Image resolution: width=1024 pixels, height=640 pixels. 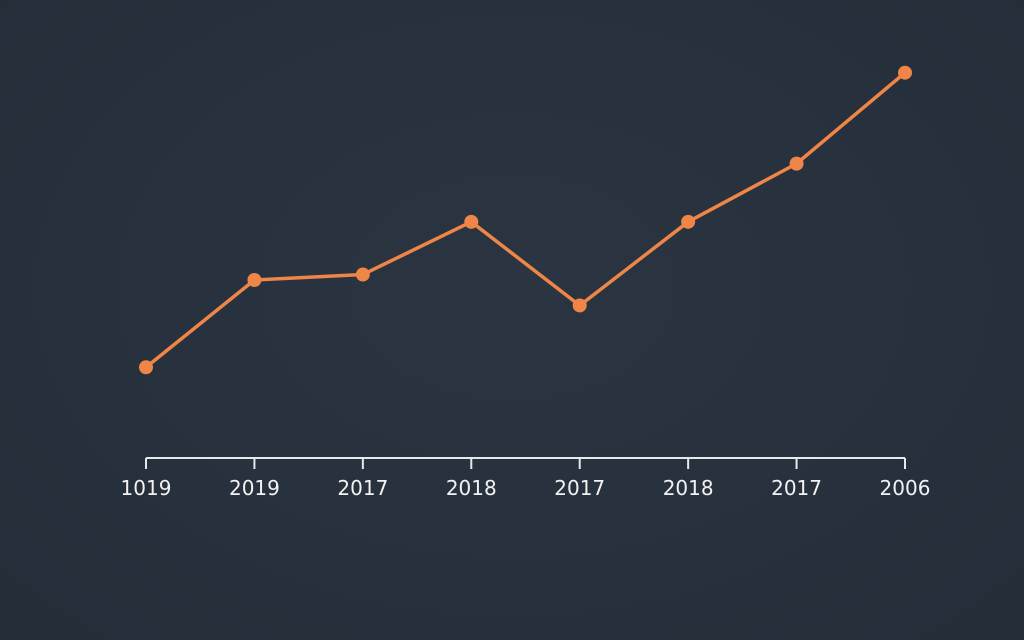 What do you see at coordinates (525, 463) in the screenshot?
I see `x-axis` at bounding box center [525, 463].